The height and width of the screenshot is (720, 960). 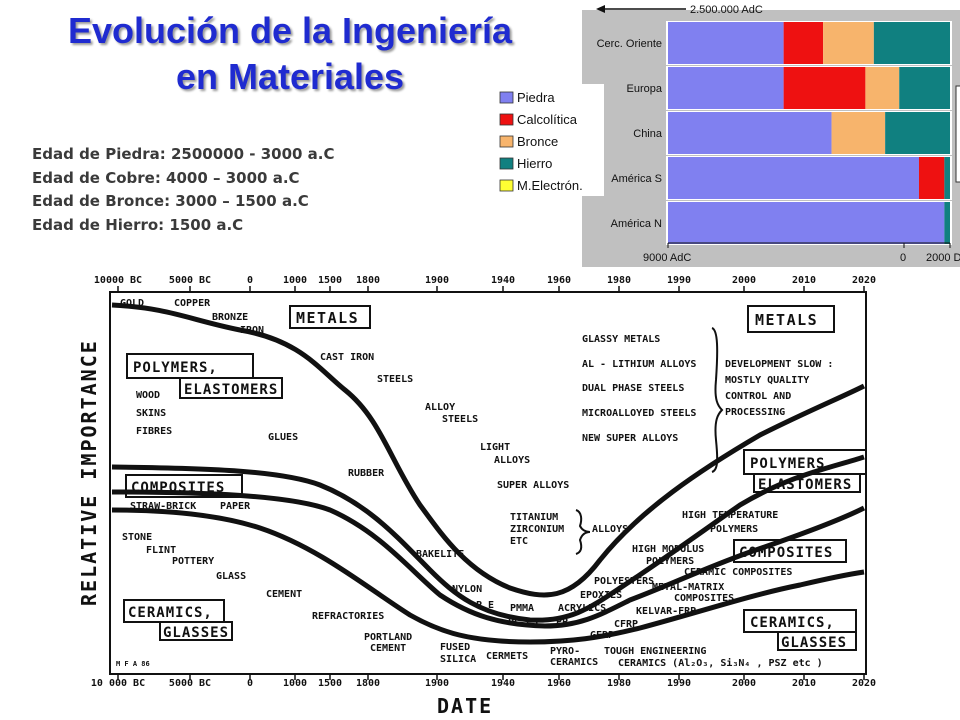 I want to click on bottom-tick-label: 1800, so click(x=368, y=683).